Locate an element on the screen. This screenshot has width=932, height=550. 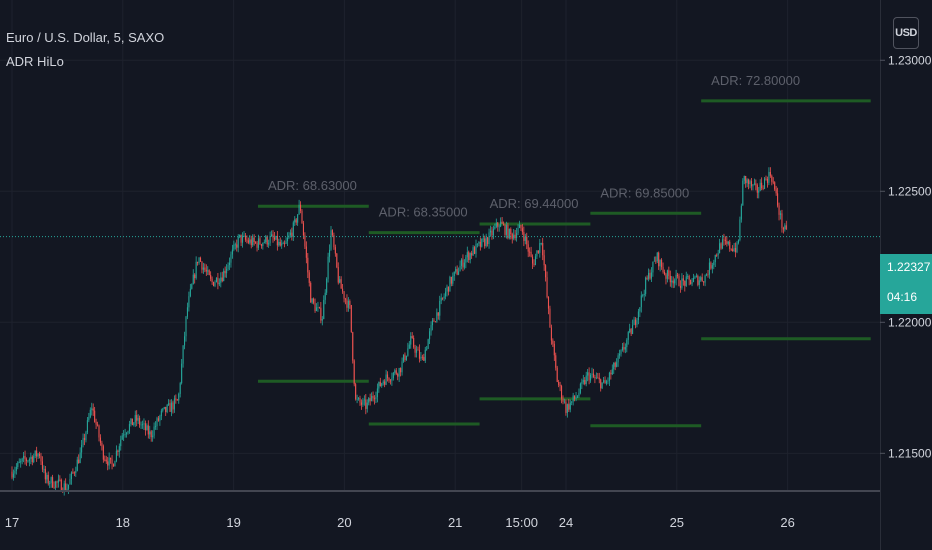
symbol-title: Euro / U.S. Dollar, 5, SAXO is located at coordinates (85, 37).